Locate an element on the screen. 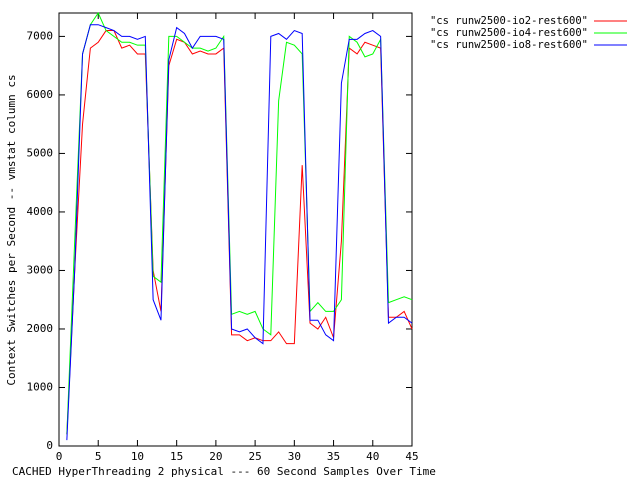 This screenshot has height=480, width=640. x-tick-label: 5 is located at coordinates (98, 456).